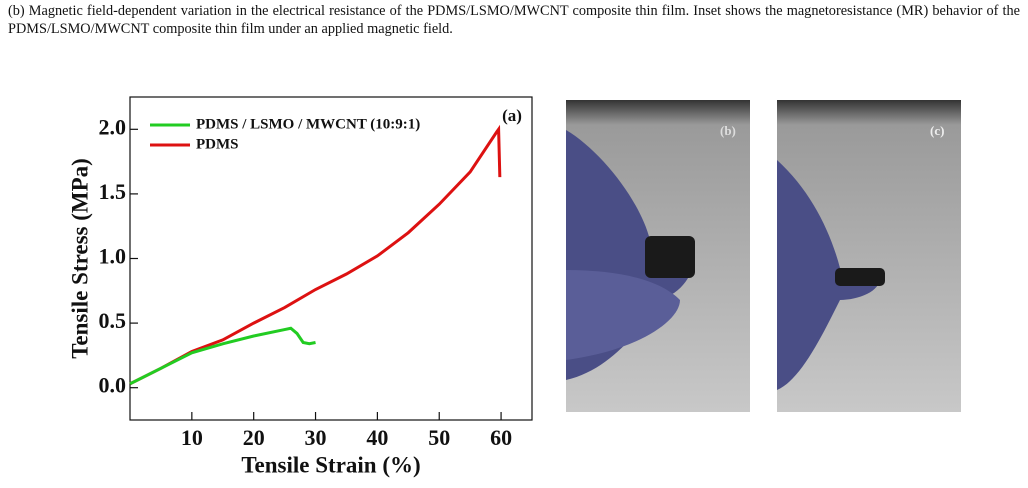 The image size is (1028, 488). I want to click on x-tick-label: 40, so click(377, 437).